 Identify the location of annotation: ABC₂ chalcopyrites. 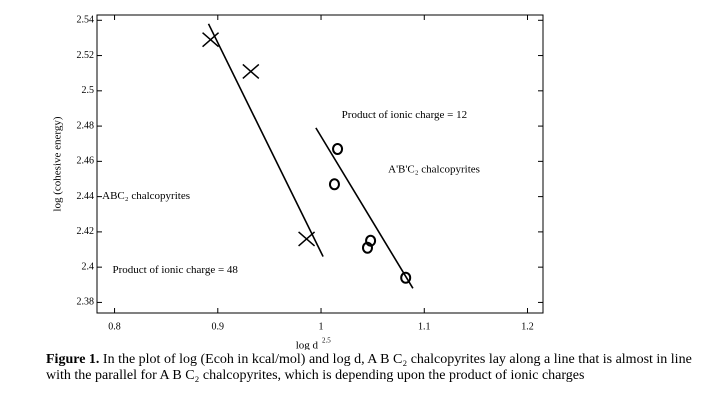
(146, 196).